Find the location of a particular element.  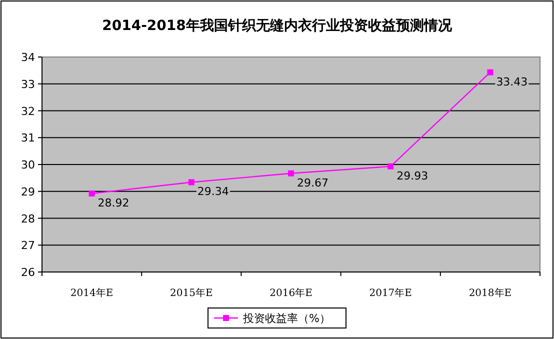

x-tick-label: 2017年E is located at coordinates (390, 293).